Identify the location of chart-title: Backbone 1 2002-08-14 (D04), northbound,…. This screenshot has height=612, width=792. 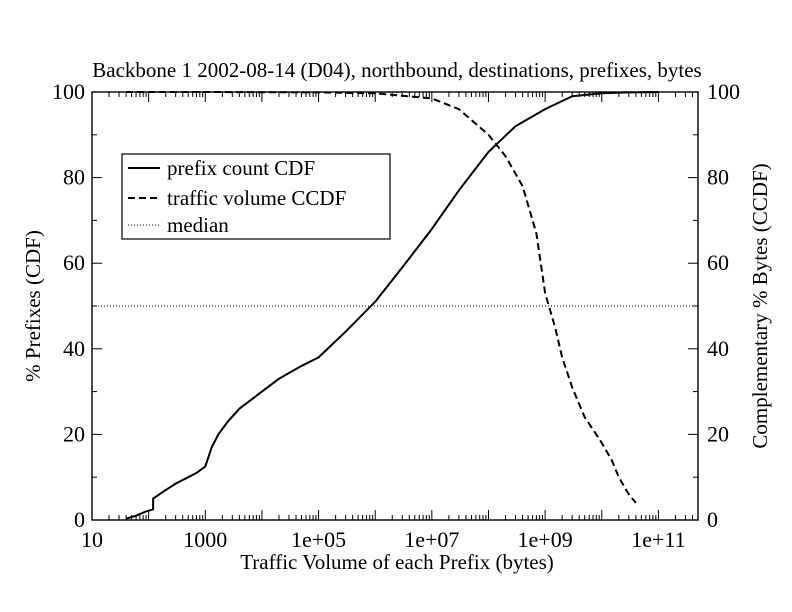
(396, 70).